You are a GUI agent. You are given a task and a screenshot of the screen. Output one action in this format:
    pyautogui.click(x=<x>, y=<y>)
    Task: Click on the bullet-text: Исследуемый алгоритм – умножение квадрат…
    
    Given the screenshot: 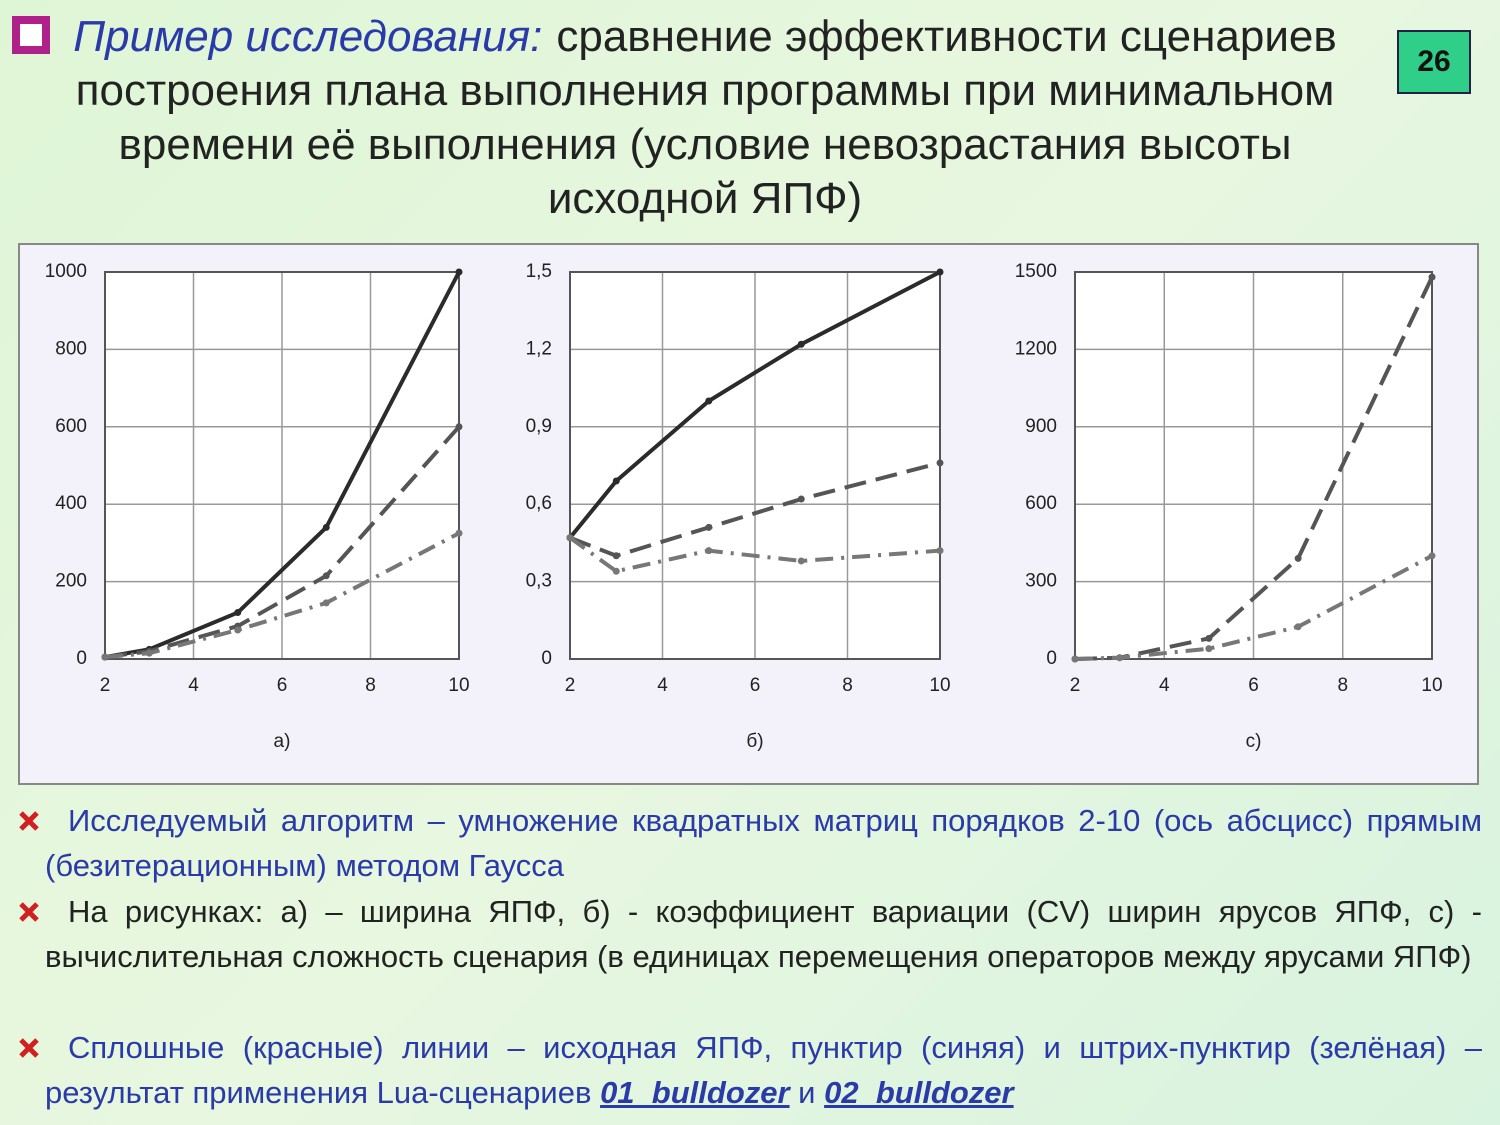 What is the action you would take?
    pyautogui.click(x=763, y=843)
    